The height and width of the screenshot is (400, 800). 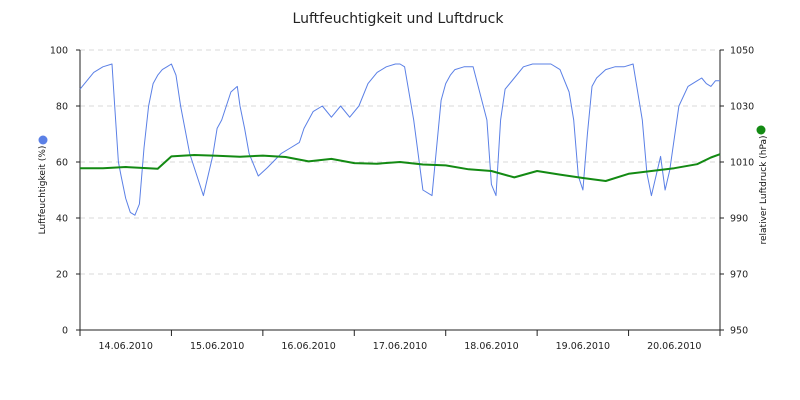 I want to click on left-axis-title: Luftfeuchtigkeit (%), so click(x=43, y=190).